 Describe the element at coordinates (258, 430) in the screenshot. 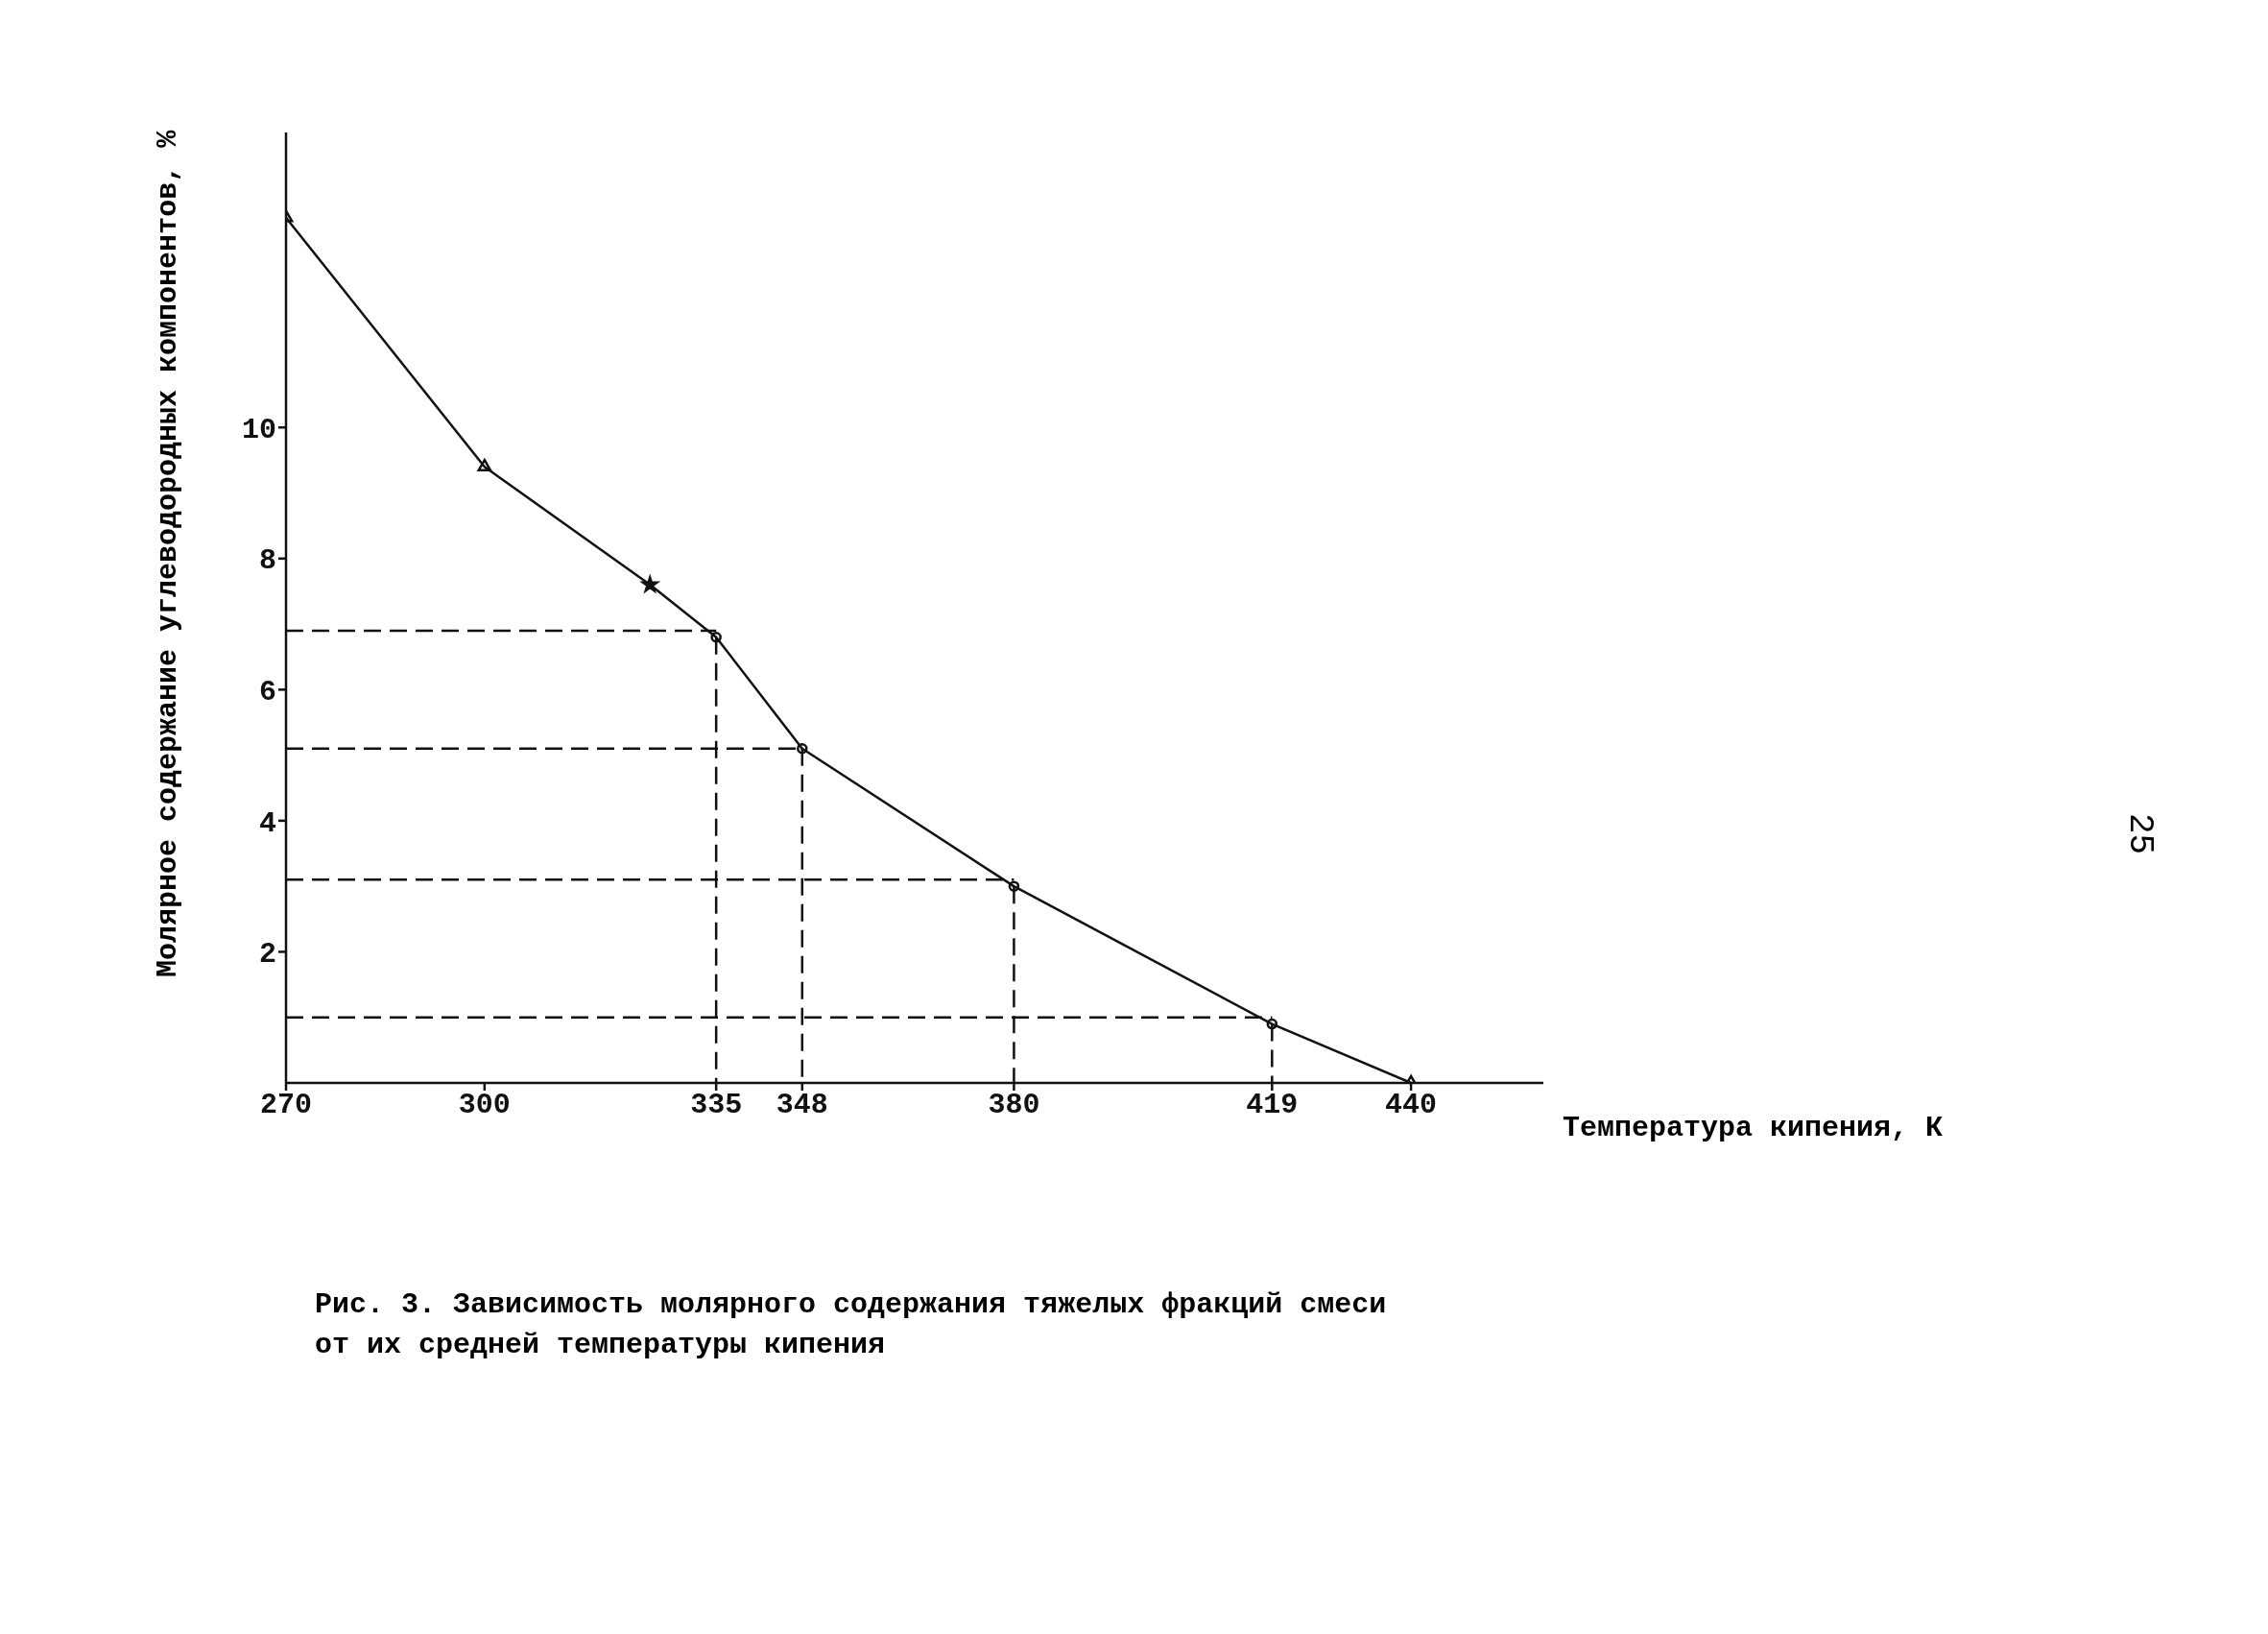

I see `y-tick-label: 10` at that location.